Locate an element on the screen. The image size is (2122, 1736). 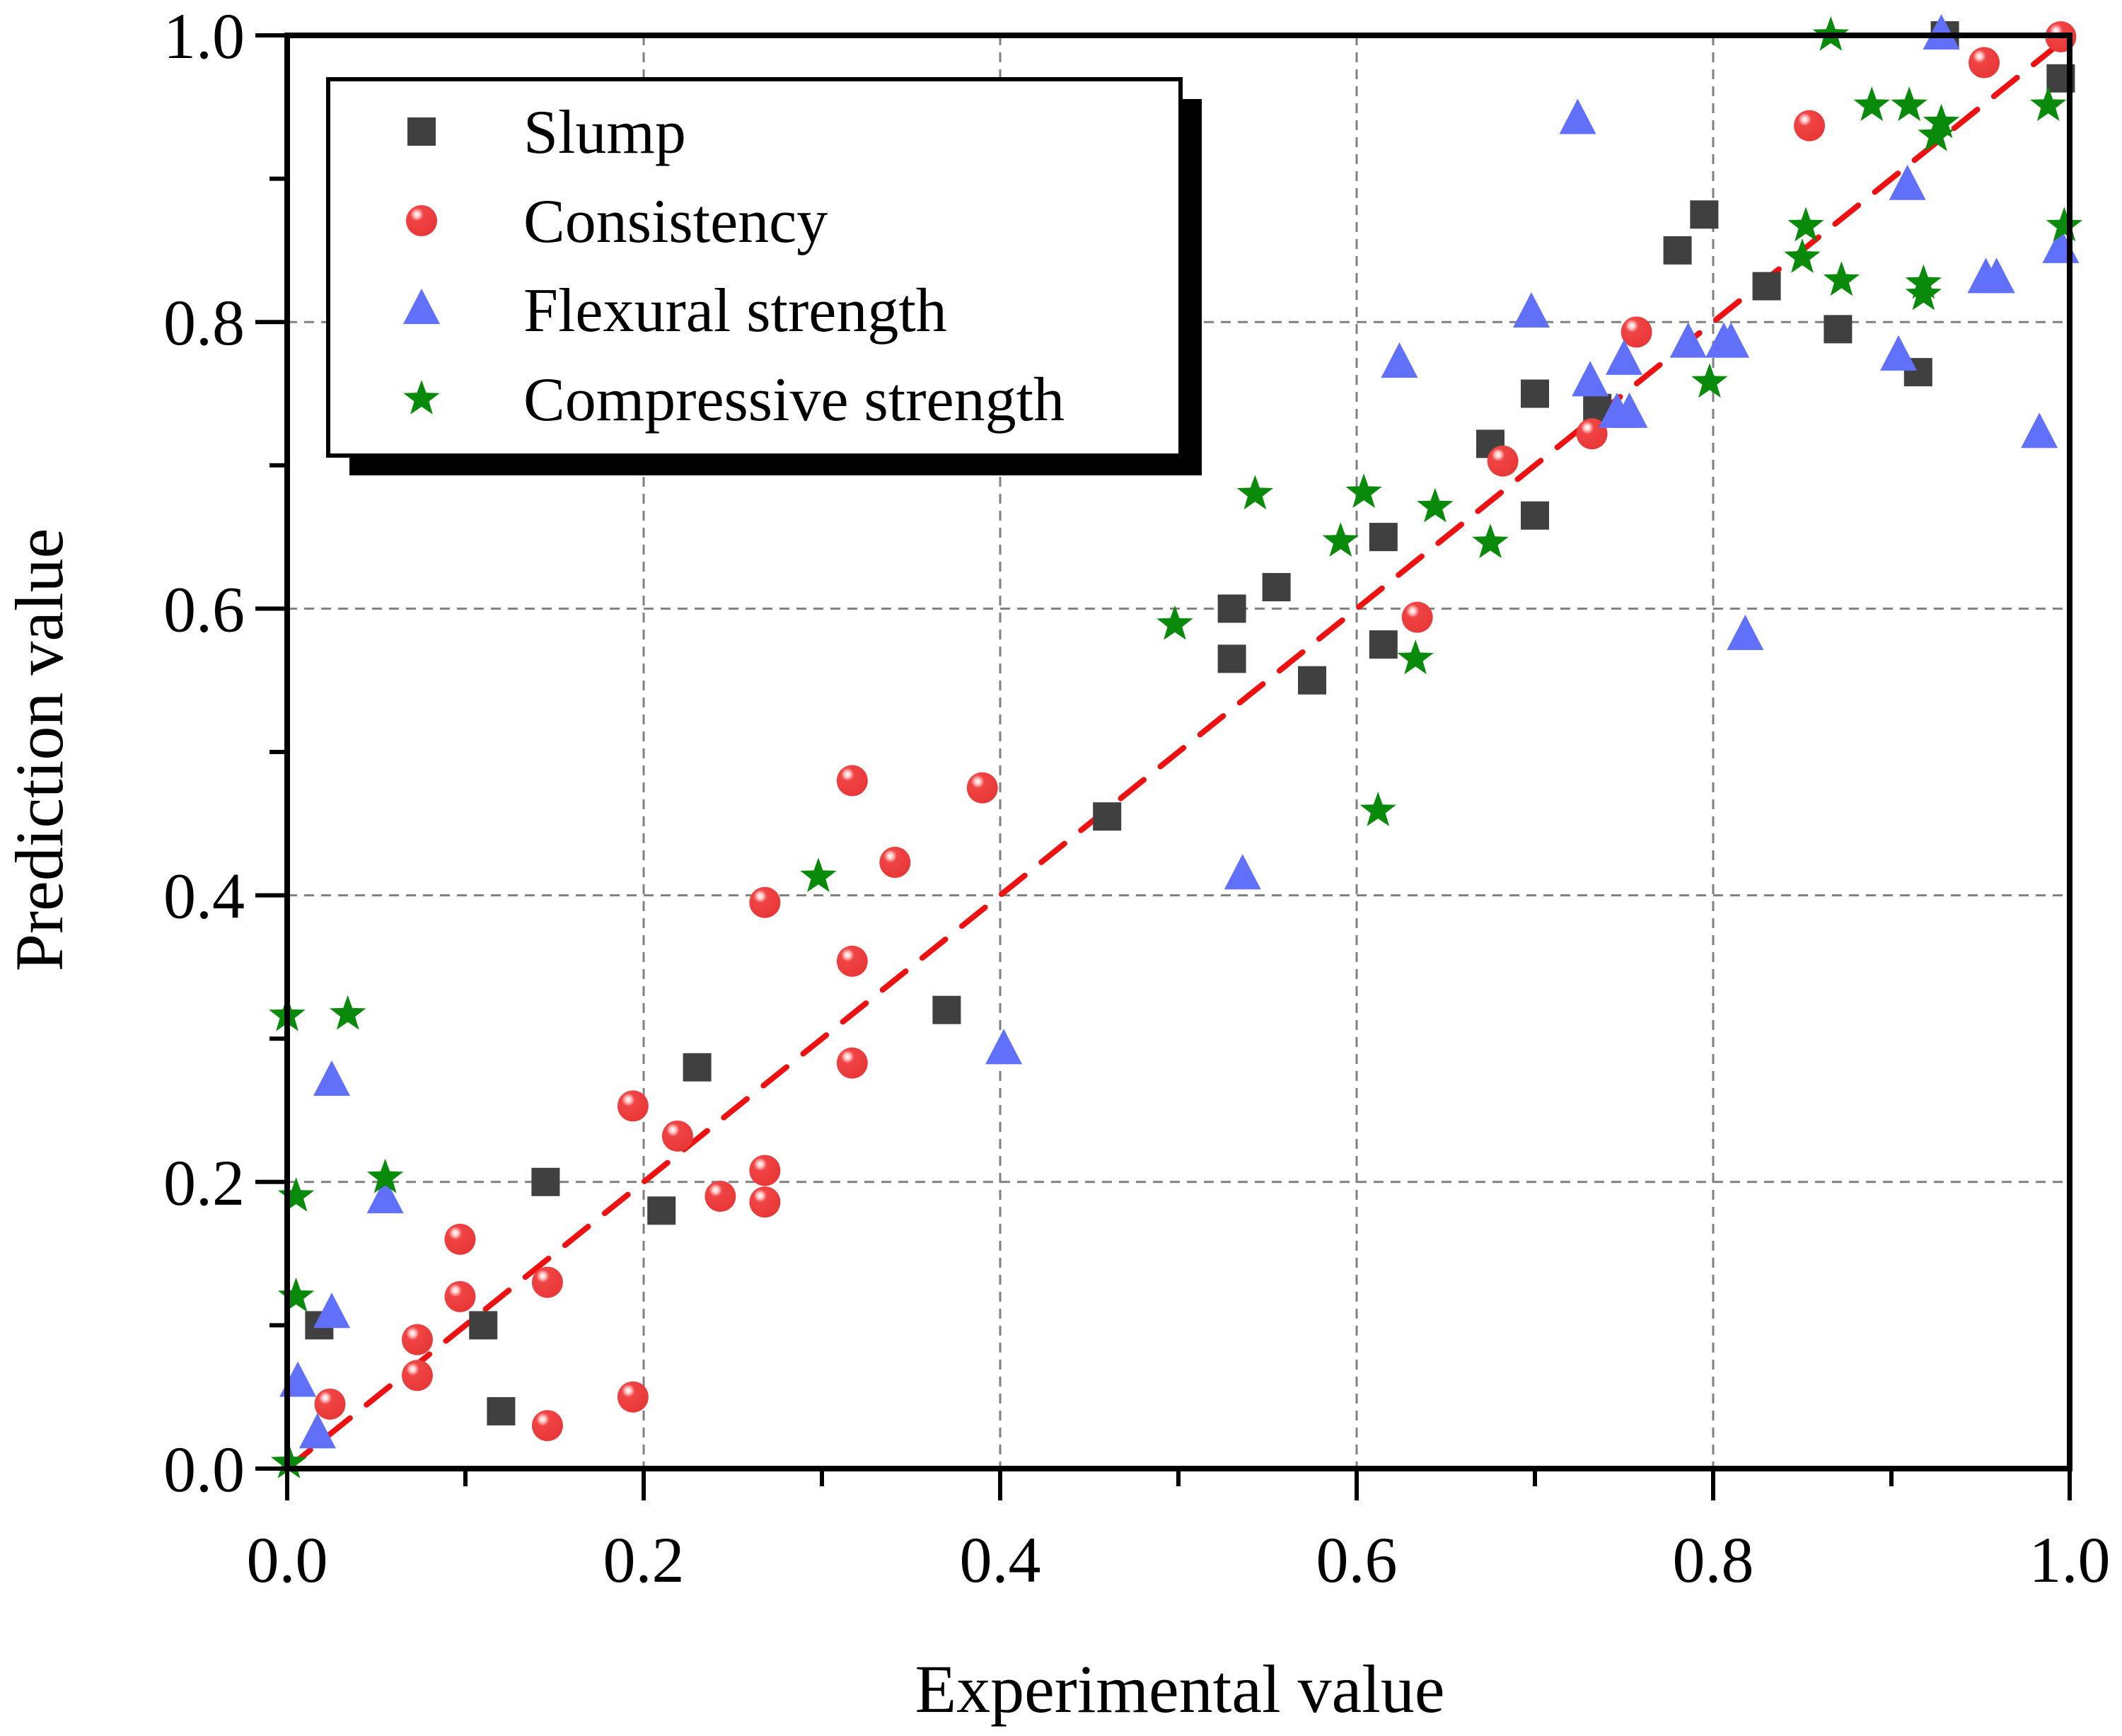
x-tick-label: 0.4 is located at coordinates (1000, 1560).